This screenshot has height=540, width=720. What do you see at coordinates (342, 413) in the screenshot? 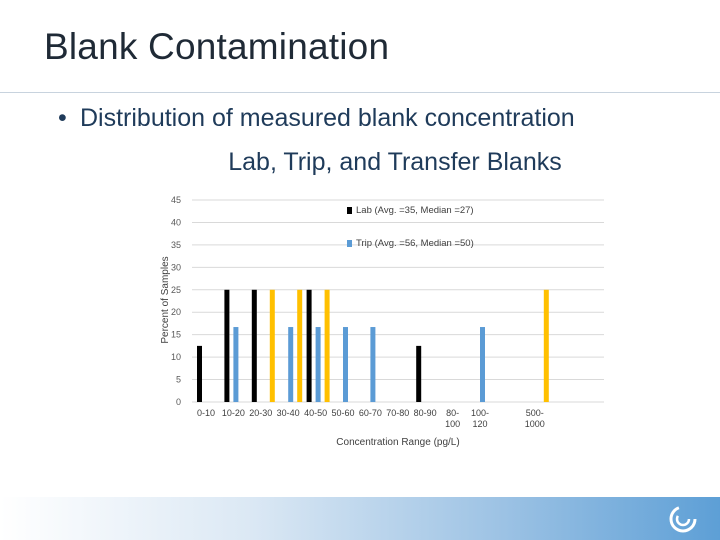
I see `x-tick-label: 50-60` at bounding box center [342, 413].